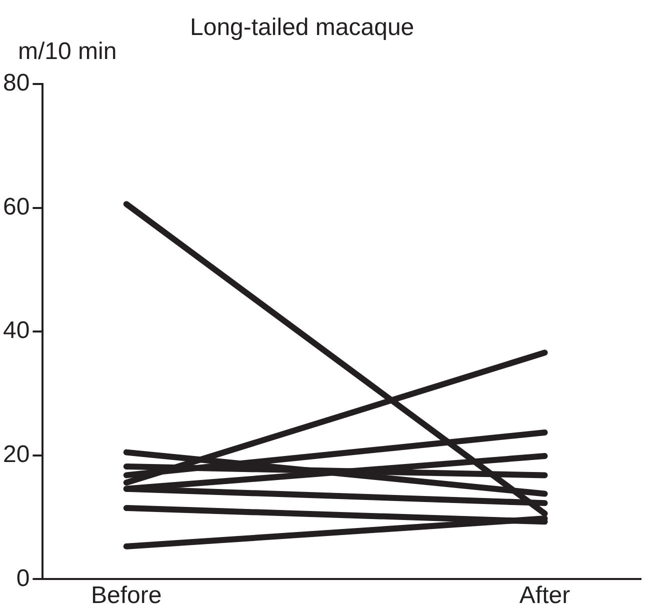 The width and height of the screenshot is (653, 614). Describe the element at coordinates (16, 454) in the screenshot. I see `y-tick-label: 20` at that location.